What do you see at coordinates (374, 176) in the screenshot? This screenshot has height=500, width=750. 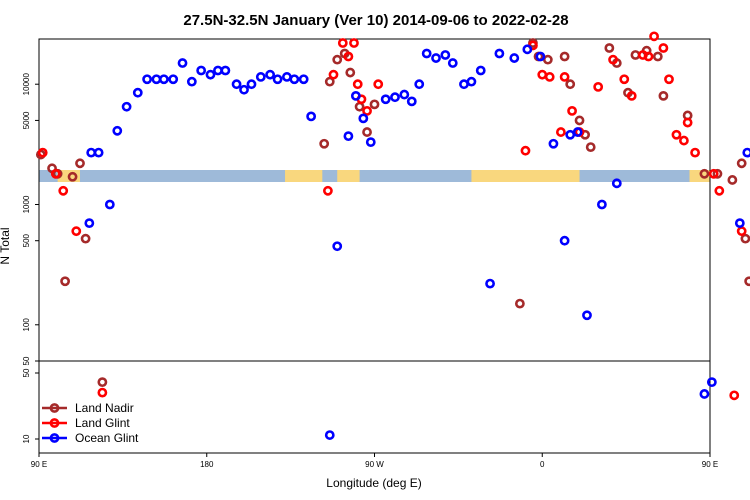 I see `surface-band` at bounding box center [374, 176].